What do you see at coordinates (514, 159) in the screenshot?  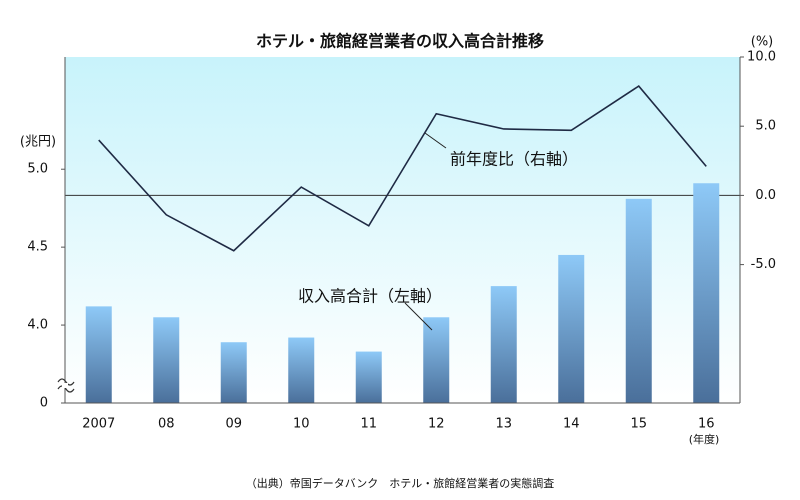 I see `line-annotation: 前年度比（右軸）` at bounding box center [514, 159].